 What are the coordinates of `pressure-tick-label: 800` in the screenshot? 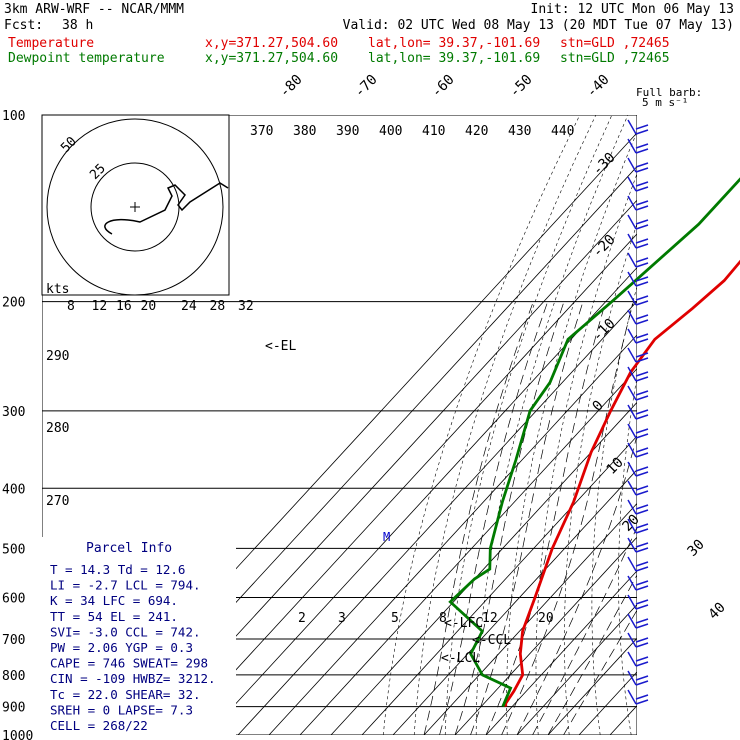 It's located at (13, 676).